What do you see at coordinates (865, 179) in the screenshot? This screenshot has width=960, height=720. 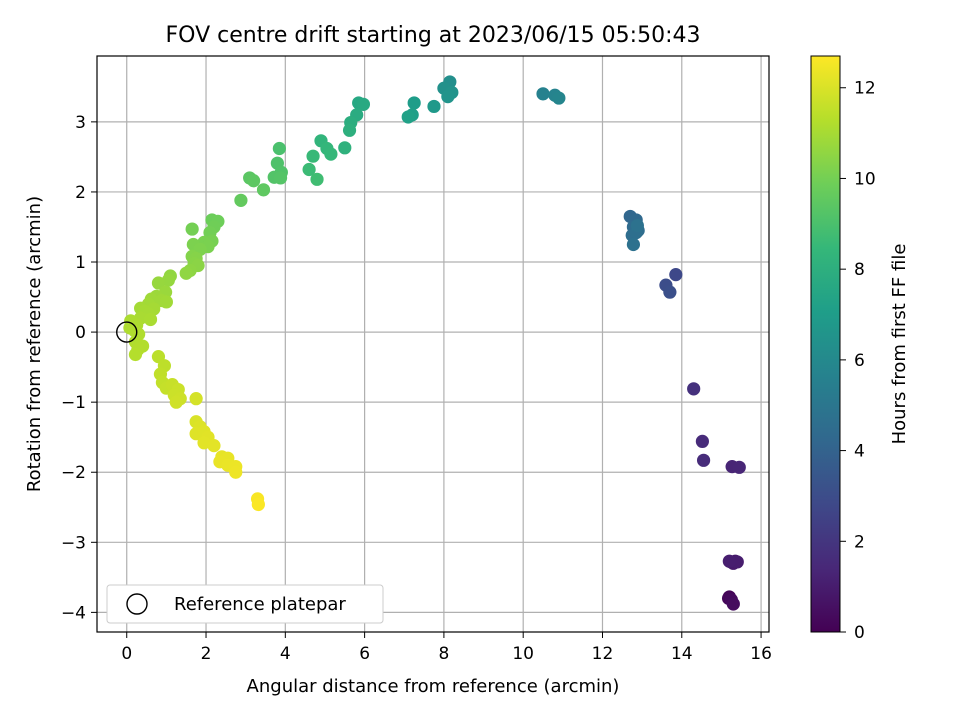 I see `colorbar-tick-label: 10` at bounding box center [865, 179].